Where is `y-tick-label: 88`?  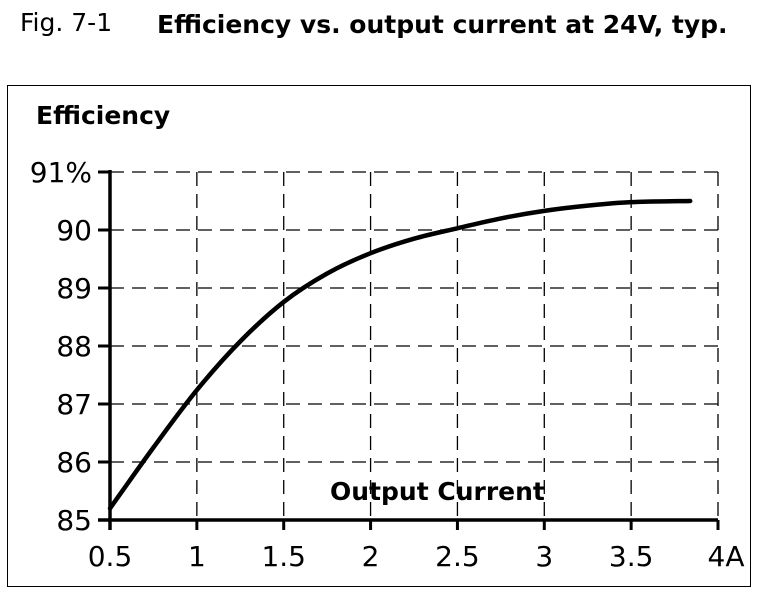 y-tick-label: 88 is located at coordinates (74, 346).